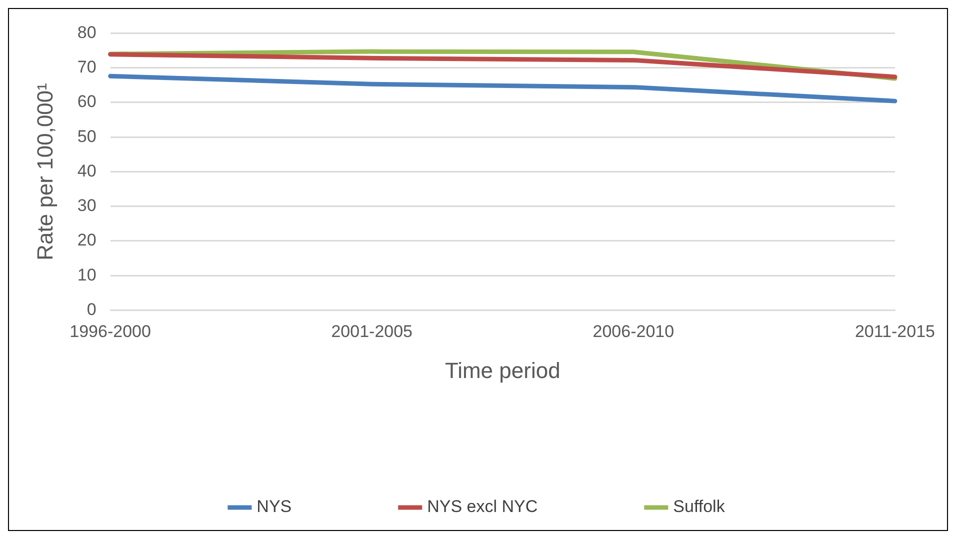  I want to click on y-tick-label: 10, so click(86, 274).